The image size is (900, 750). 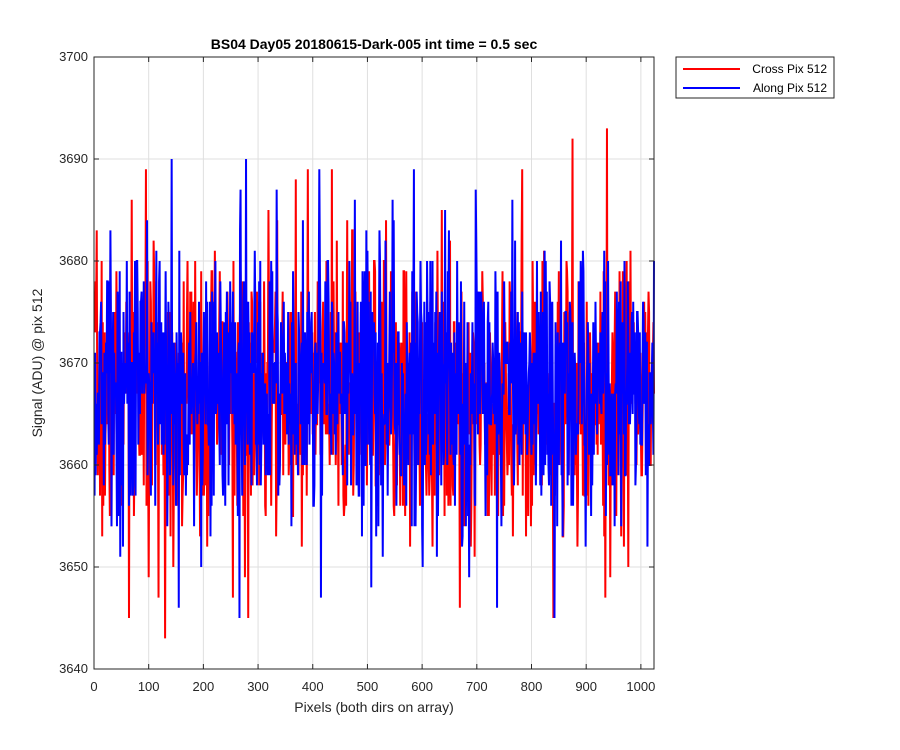 What do you see at coordinates (640, 686) in the screenshot?
I see `x-tick-label: 1000` at bounding box center [640, 686].